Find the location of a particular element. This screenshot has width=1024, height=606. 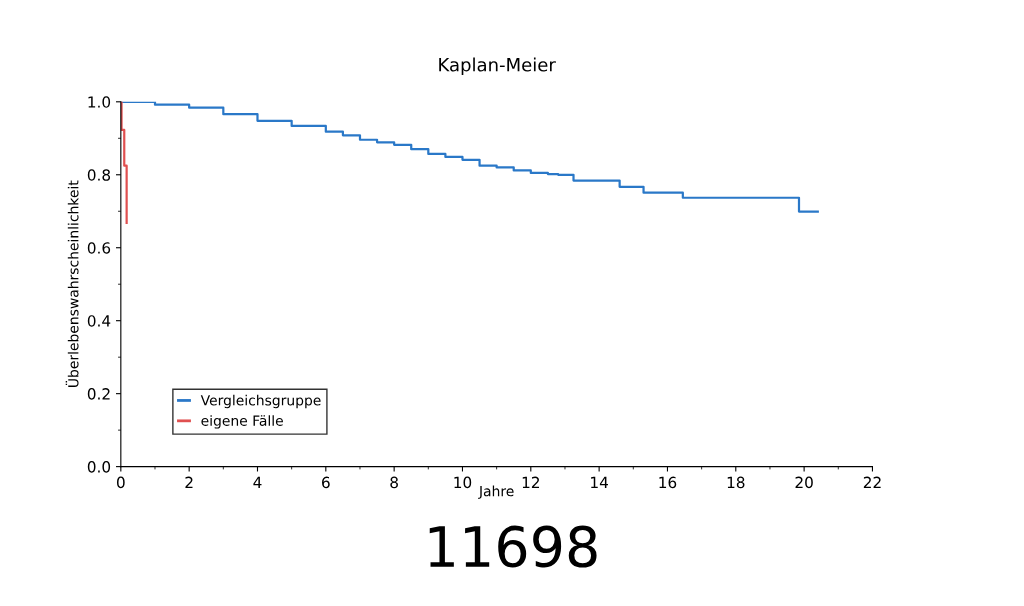

y-tick-label: 0.0 is located at coordinates (99, 467).